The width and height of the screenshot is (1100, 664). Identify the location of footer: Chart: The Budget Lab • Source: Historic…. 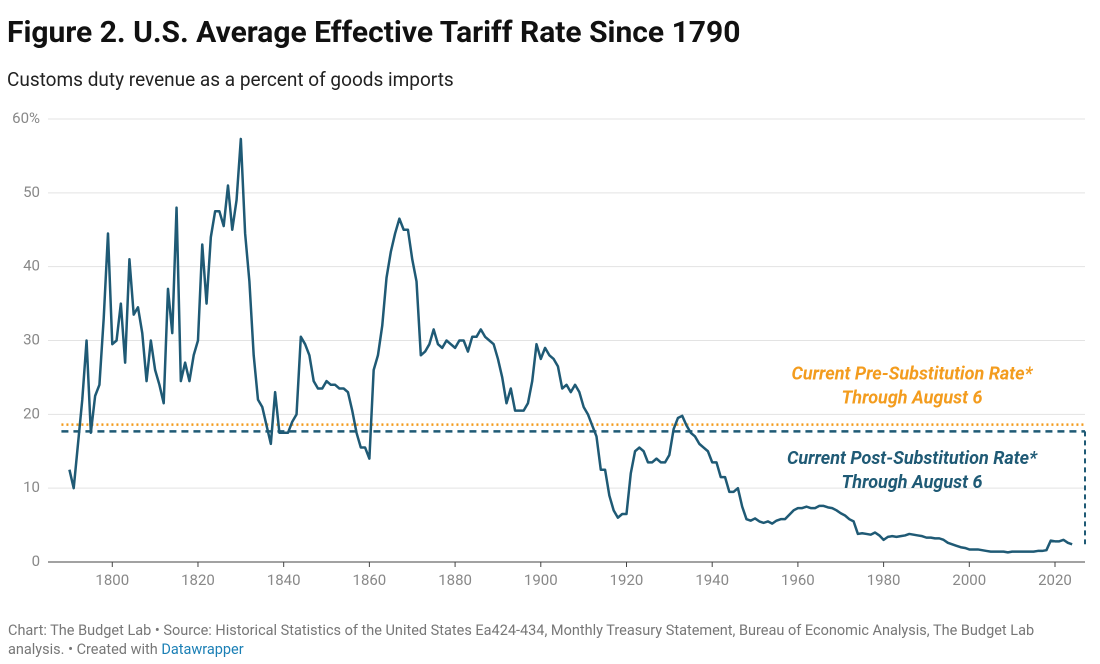
(548, 640).